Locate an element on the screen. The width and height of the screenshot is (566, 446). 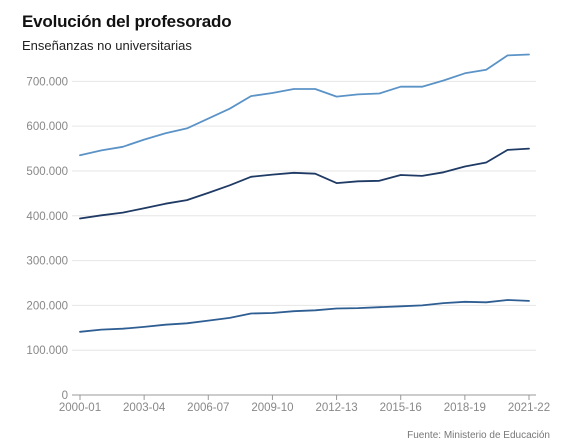
x-tick-label: 2021-22 is located at coordinates (529, 408).